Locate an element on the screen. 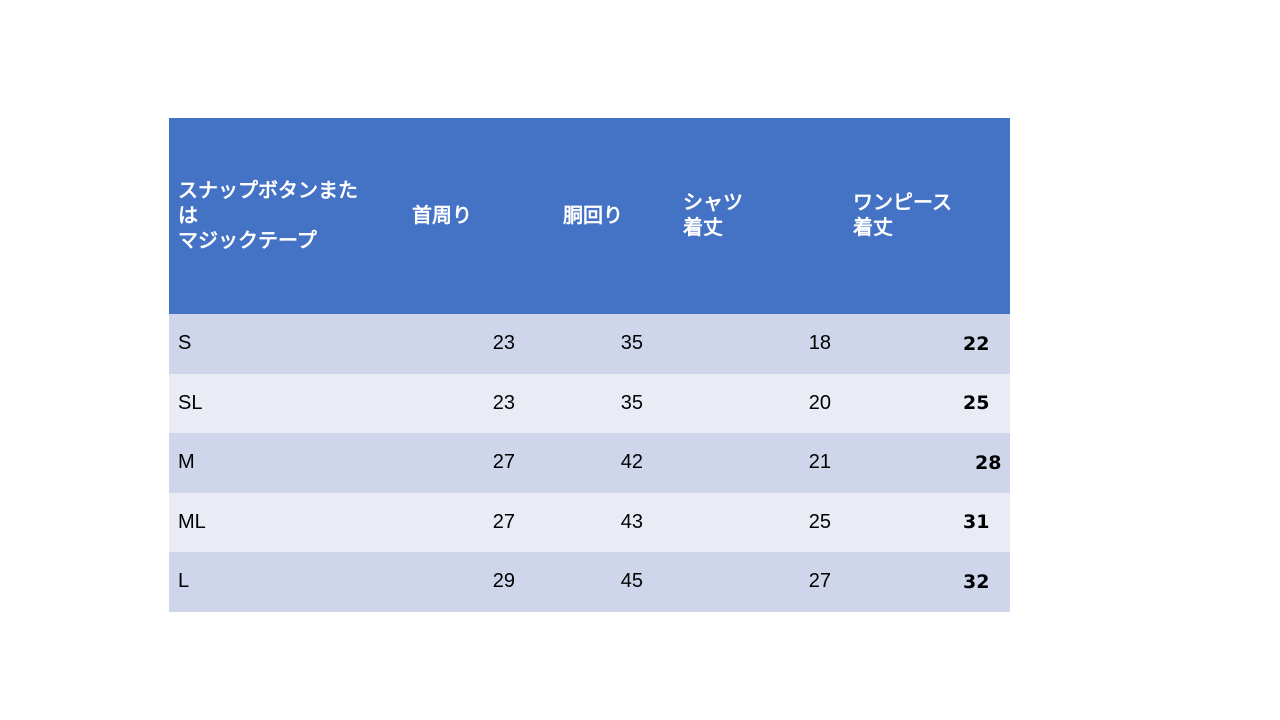 This screenshot has width=1280, height=720. header-closure-type: スナップボタンまた は マジックテープ is located at coordinates (268, 215).